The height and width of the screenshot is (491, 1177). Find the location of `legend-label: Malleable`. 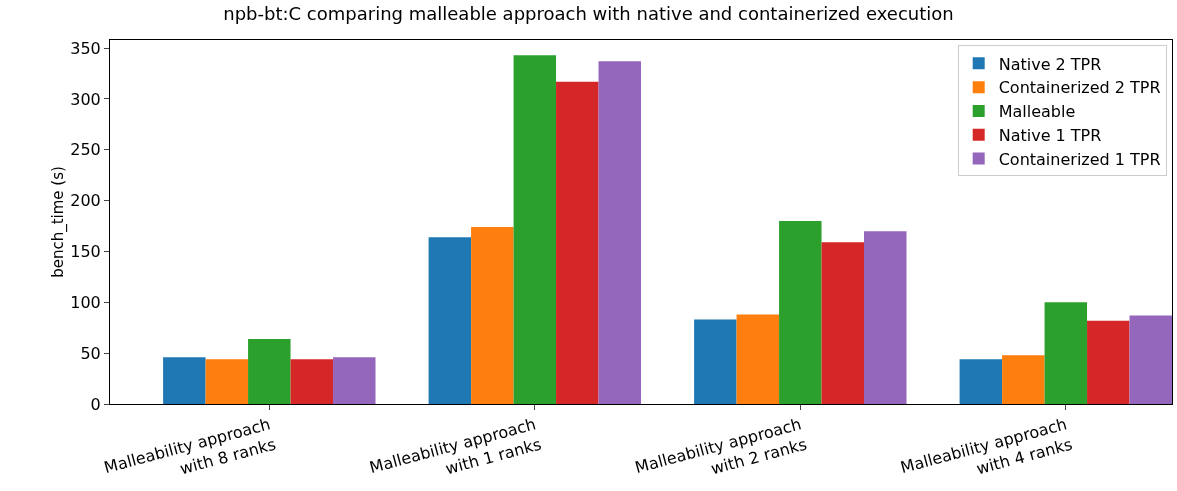

legend-label: Malleable is located at coordinates (1037, 112).